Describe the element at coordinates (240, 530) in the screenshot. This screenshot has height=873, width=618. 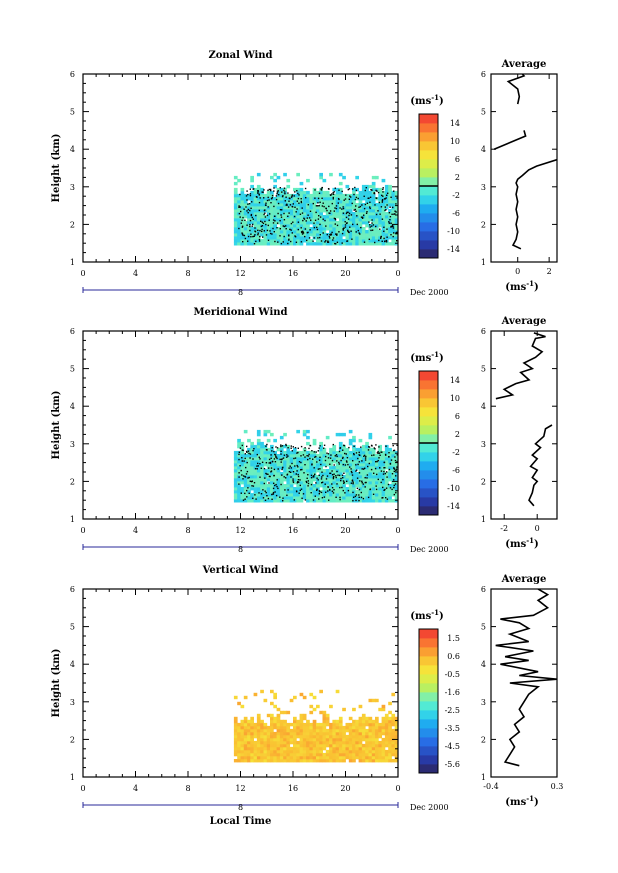
I see `x-tick-label: 12` at that location.